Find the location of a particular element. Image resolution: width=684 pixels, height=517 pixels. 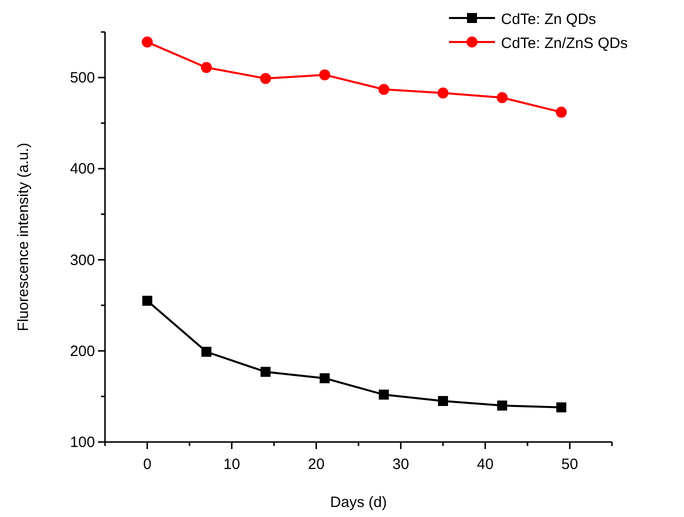

y-tick-label: 100 is located at coordinates (82, 442).